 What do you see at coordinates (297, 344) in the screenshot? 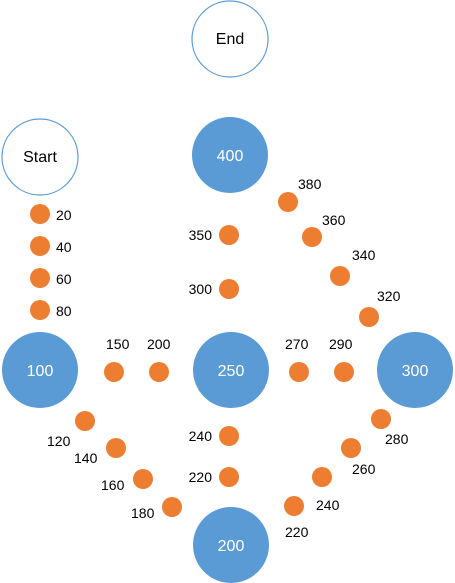
I see `dot-label-270: 270` at bounding box center [297, 344].